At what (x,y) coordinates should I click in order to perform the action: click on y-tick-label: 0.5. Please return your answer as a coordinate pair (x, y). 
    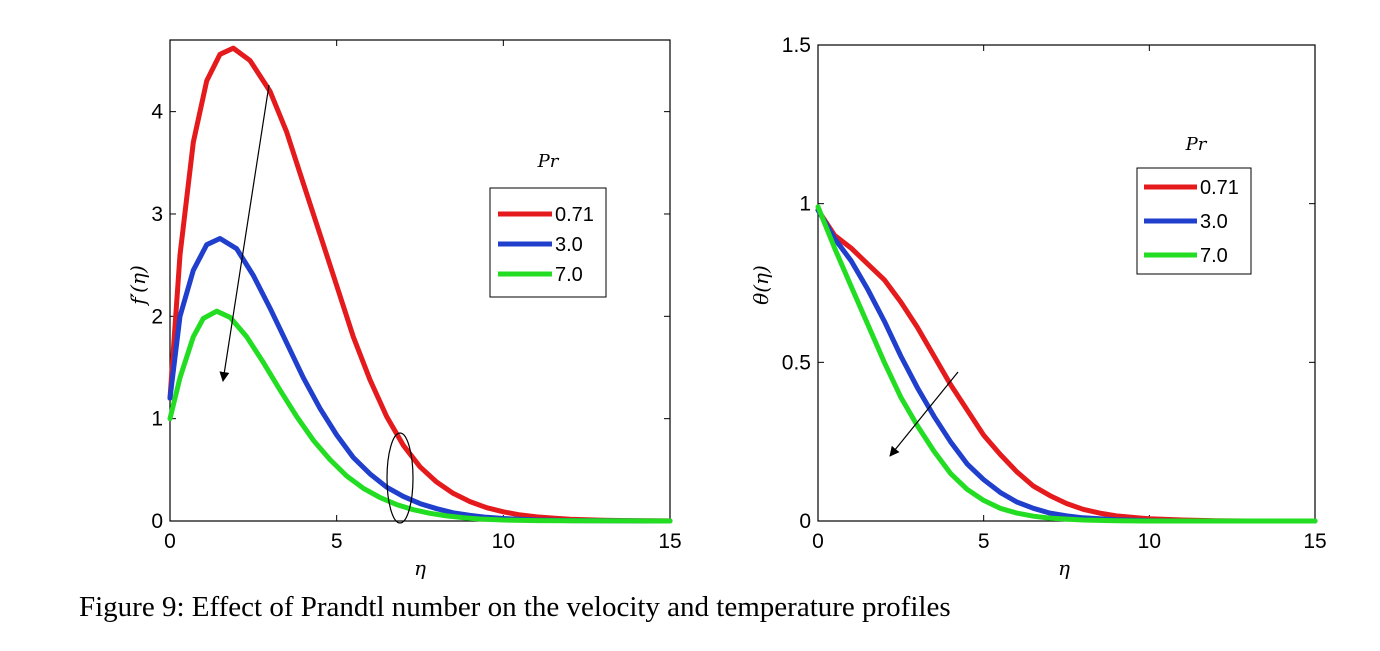
    Looking at the image, I should click on (796, 362).